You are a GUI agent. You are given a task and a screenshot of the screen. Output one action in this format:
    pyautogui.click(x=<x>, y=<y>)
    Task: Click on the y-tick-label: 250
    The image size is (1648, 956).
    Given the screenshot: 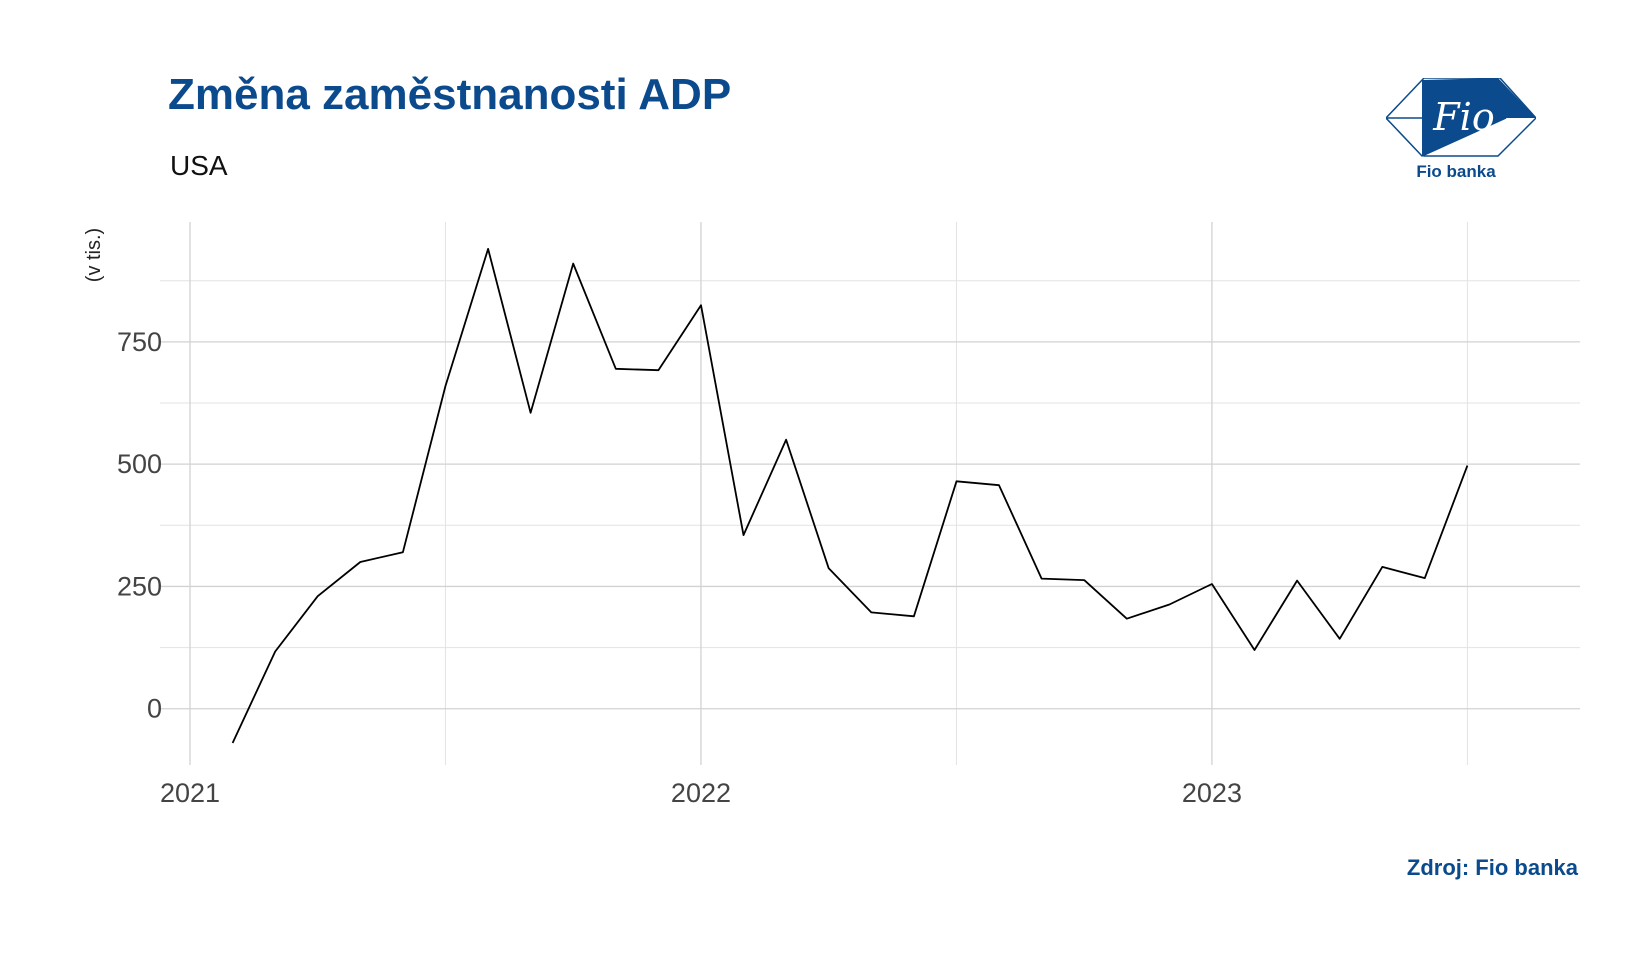 What is the action you would take?
    pyautogui.click(x=139, y=586)
    